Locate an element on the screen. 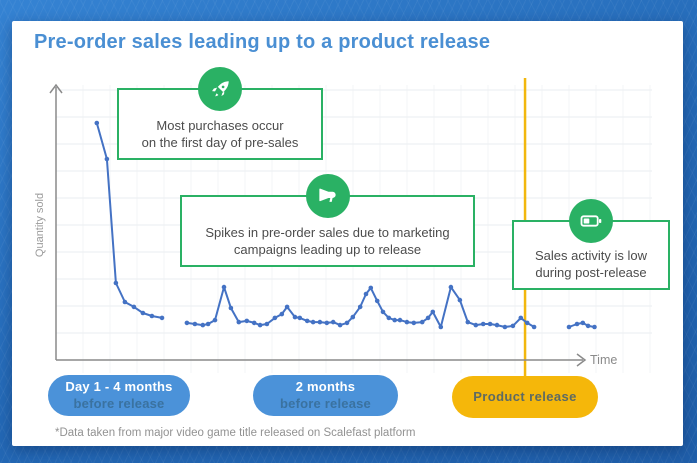 Image resolution: width=697 pixels, height=463 pixels. megaphone-badge is located at coordinates (327, 196).